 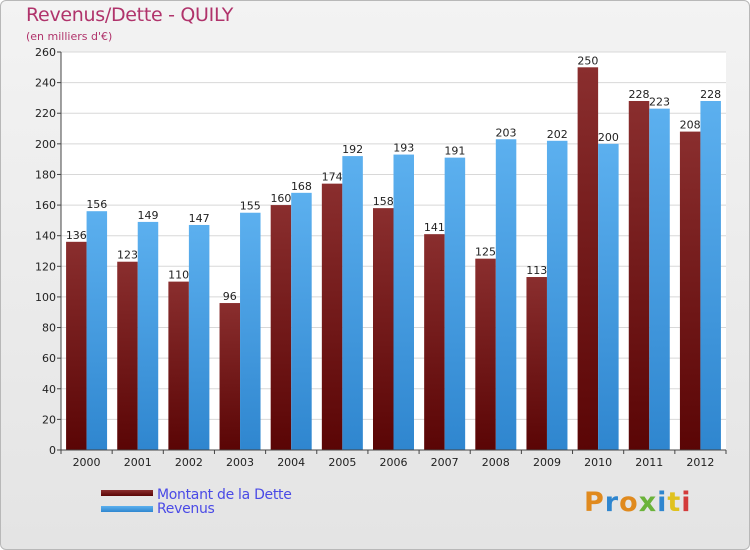 What do you see at coordinates (199, 218) in the screenshot?
I see `data-label-revenus: 147` at bounding box center [199, 218].